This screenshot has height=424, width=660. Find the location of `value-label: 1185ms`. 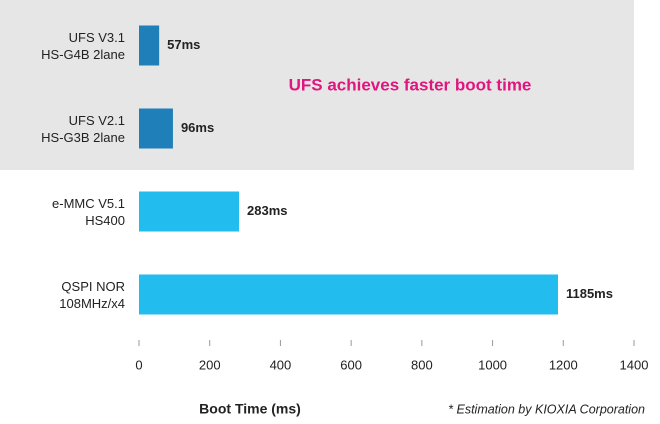

value-label: 1185ms is located at coordinates (589, 293).